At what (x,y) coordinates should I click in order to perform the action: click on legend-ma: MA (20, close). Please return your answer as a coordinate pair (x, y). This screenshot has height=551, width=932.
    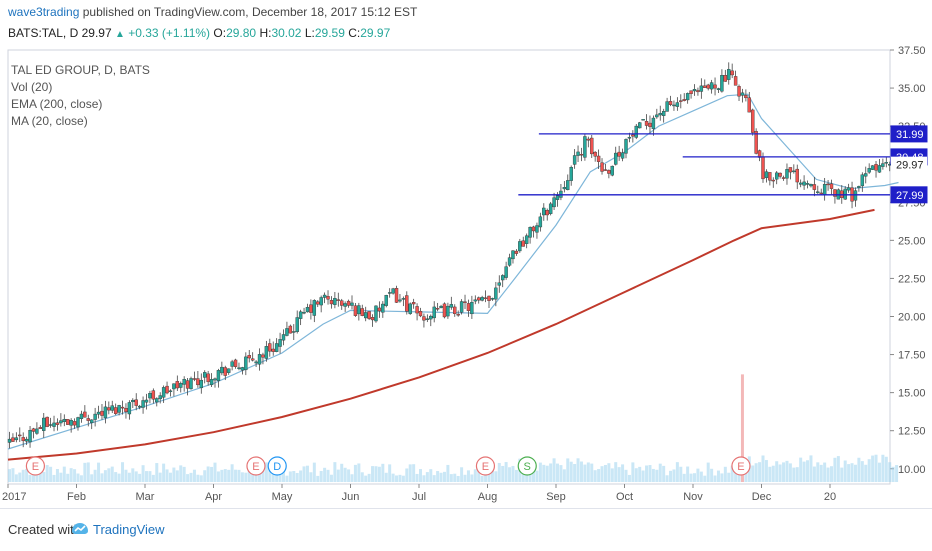
    Looking at the image, I should click on (49, 121).